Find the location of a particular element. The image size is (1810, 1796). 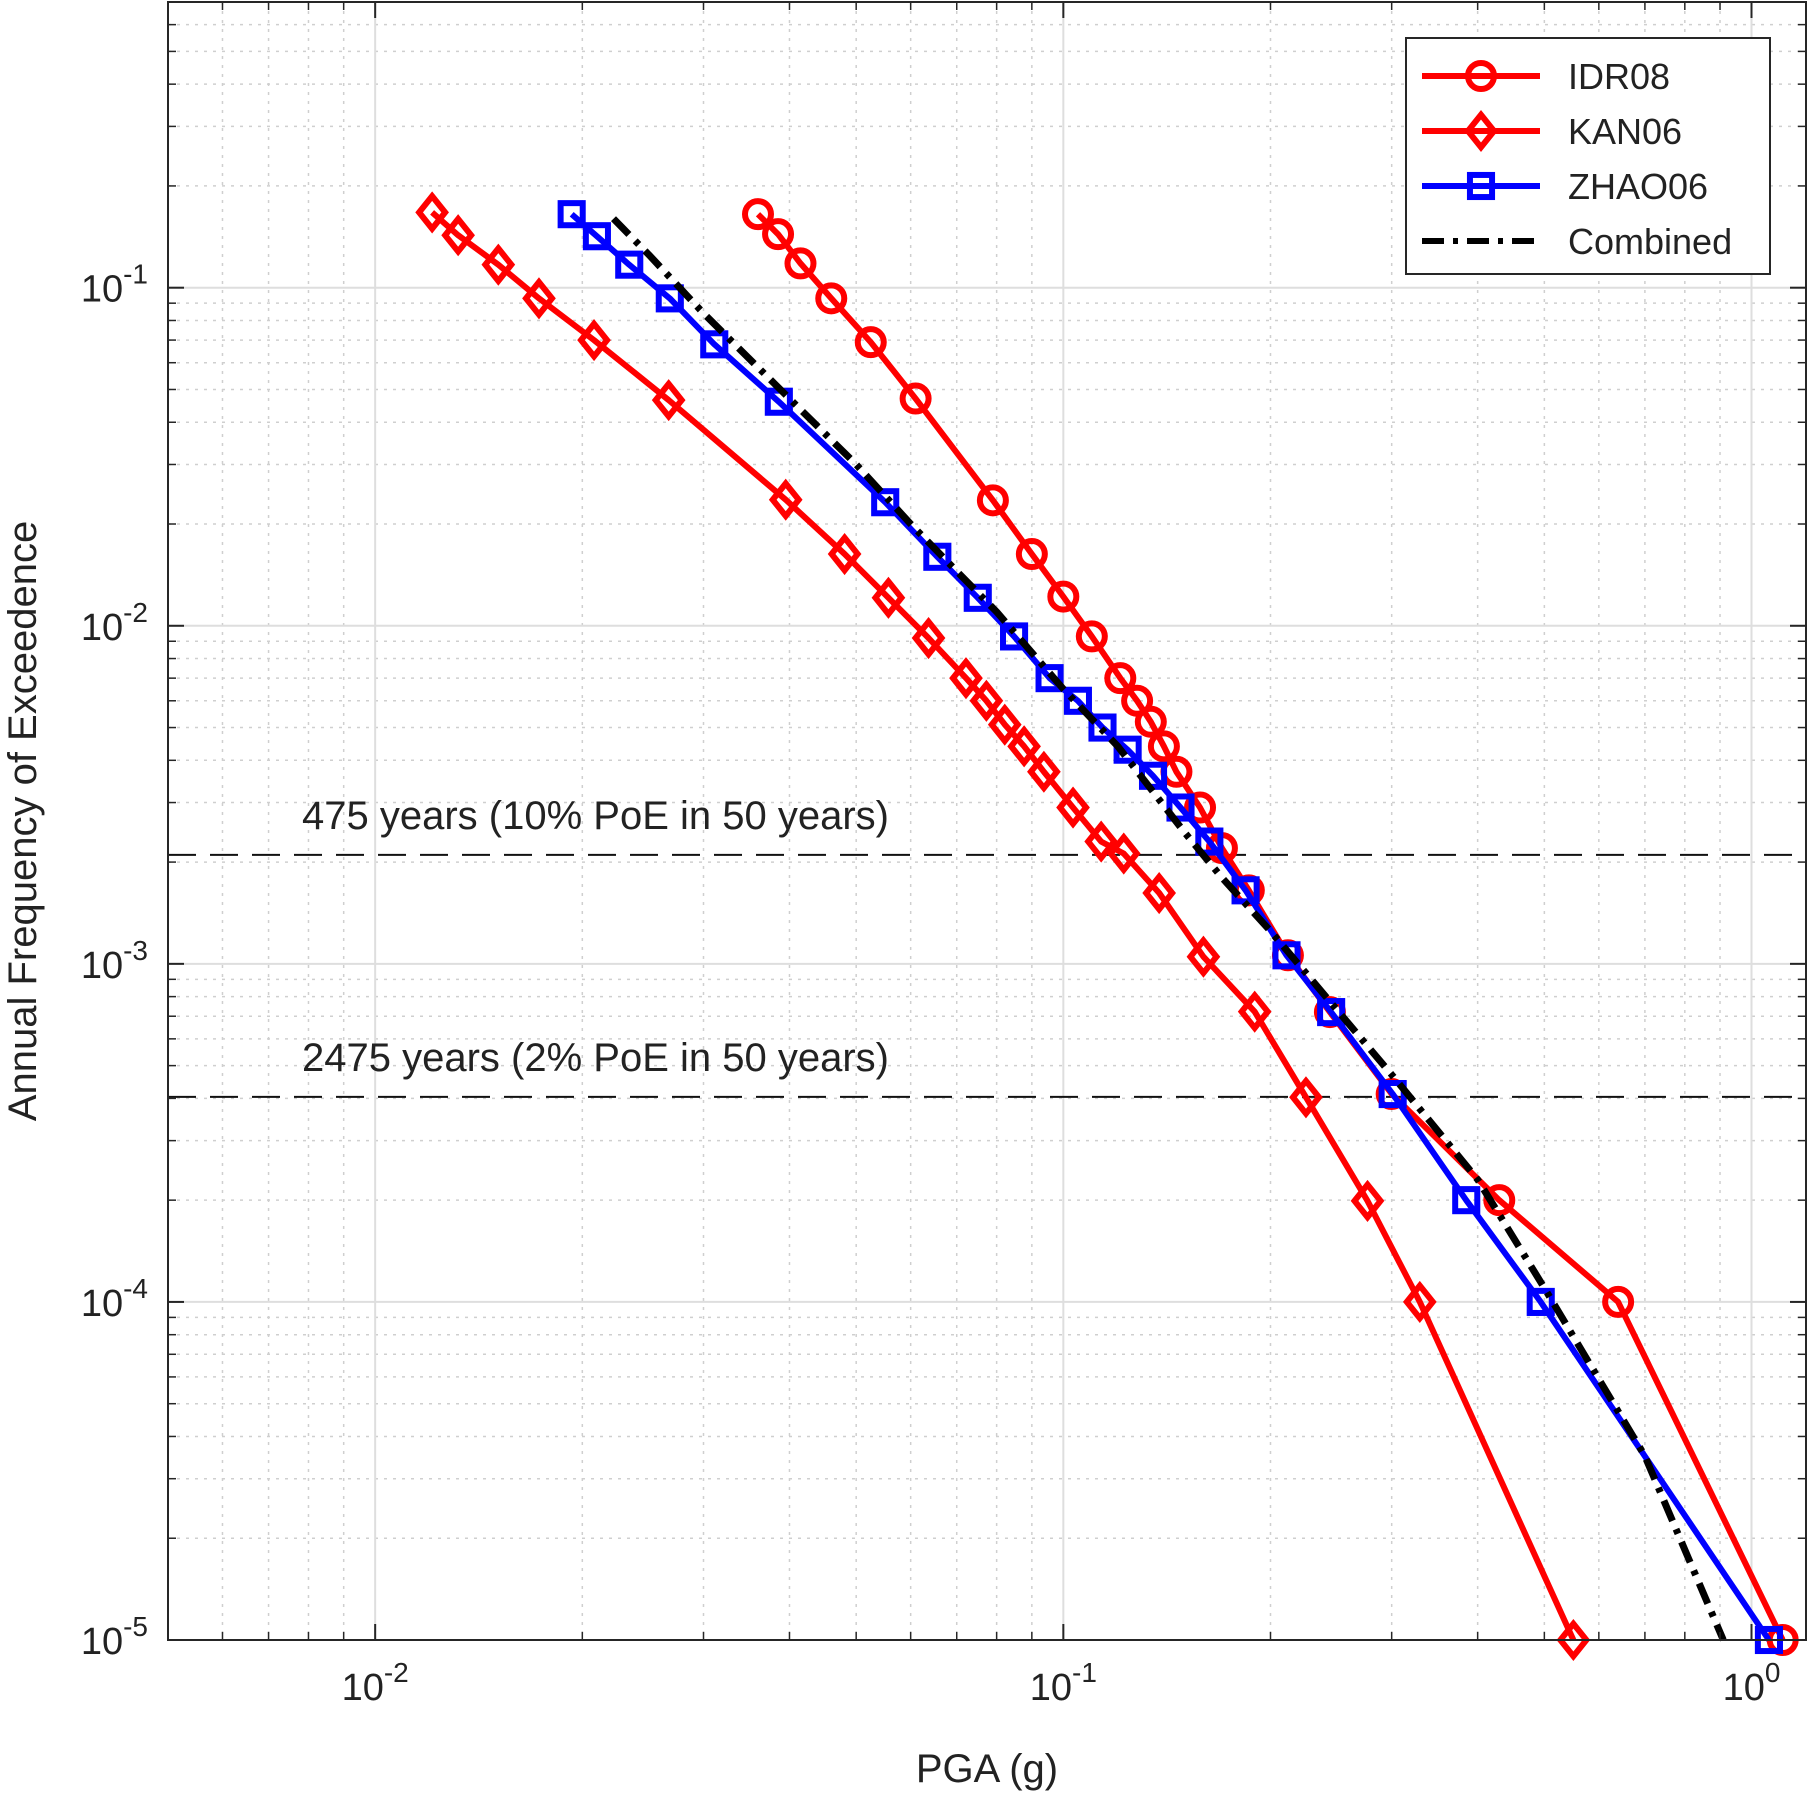

legend-label: KAN06 is located at coordinates (1625, 131).